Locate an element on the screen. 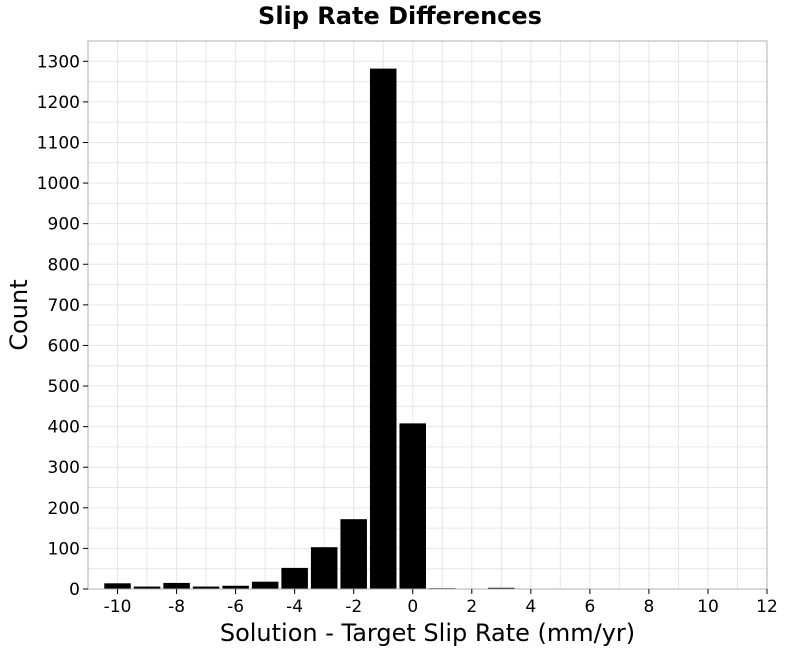 Image resolution: width=800 pixels, height=650 pixels. x-axis: -10 -8 -6 -4 -2 0 2 4 6 8 10 12 is located at coordinates (441, 603).